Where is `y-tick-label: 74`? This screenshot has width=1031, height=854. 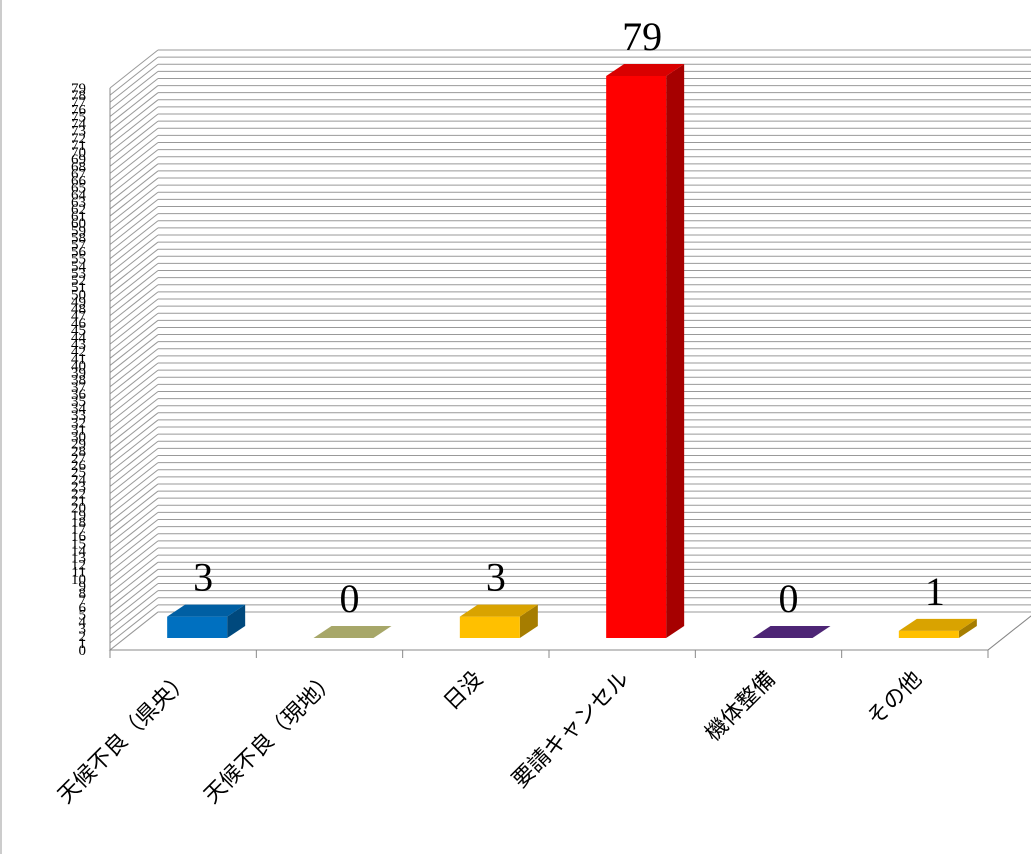 y-tick-label: 74 is located at coordinates (79, 125).